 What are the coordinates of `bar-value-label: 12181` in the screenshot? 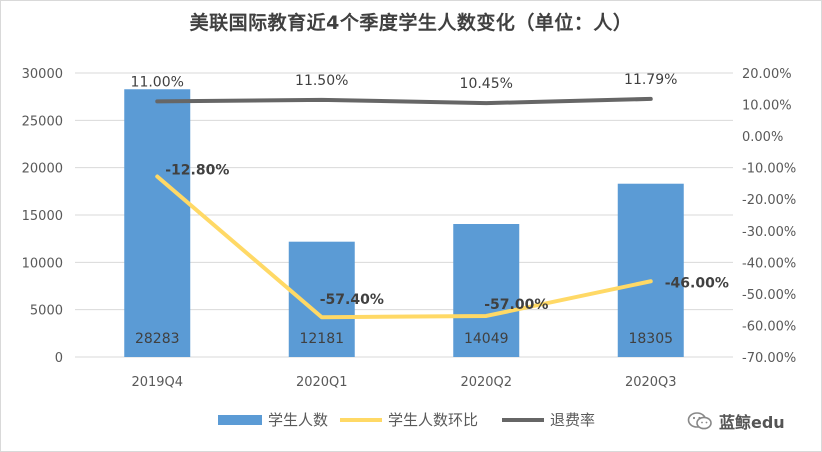 It's located at (321, 339).